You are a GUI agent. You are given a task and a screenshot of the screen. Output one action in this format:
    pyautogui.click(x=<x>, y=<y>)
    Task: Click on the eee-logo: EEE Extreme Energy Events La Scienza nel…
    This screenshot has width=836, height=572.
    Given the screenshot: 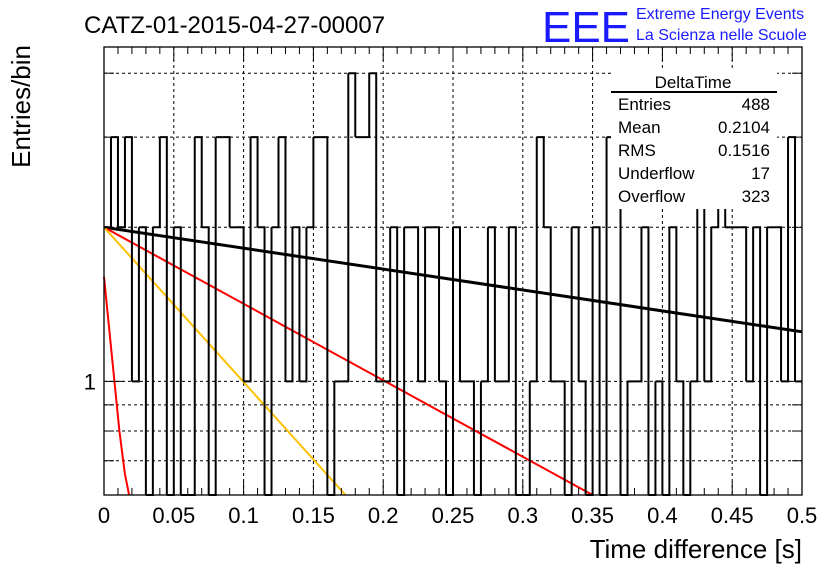 What is the action you would take?
    pyautogui.click(x=674, y=27)
    